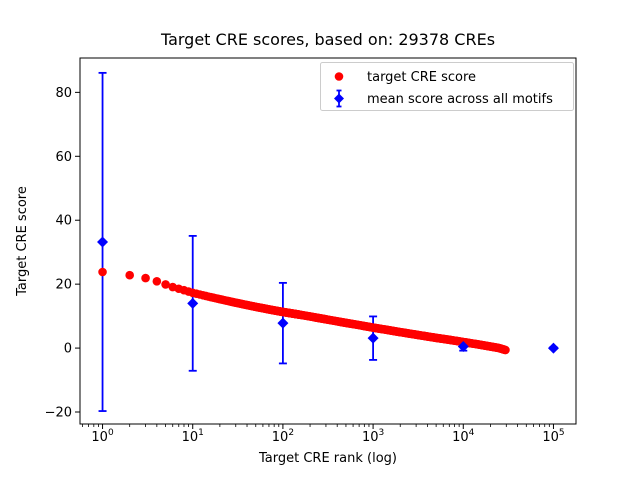 The height and width of the screenshot is (480, 640). Describe the element at coordinates (63, 221) in the screenshot. I see `y-tick-label: 40` at that location.